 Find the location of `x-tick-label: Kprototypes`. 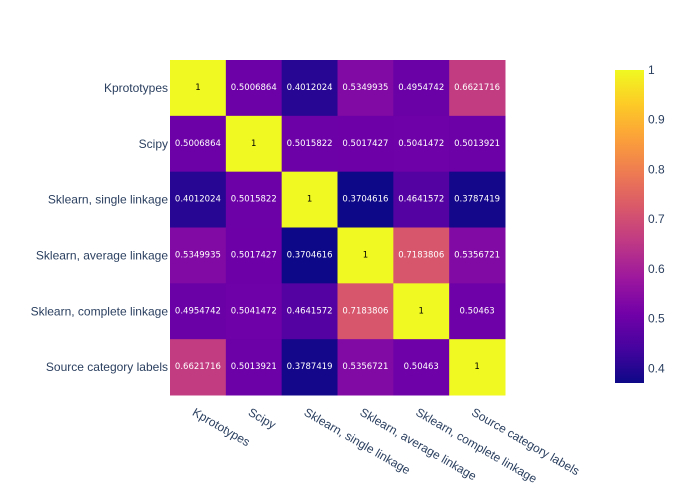

x-tick-label: Kprototypes is located at coordinates (221, 427).